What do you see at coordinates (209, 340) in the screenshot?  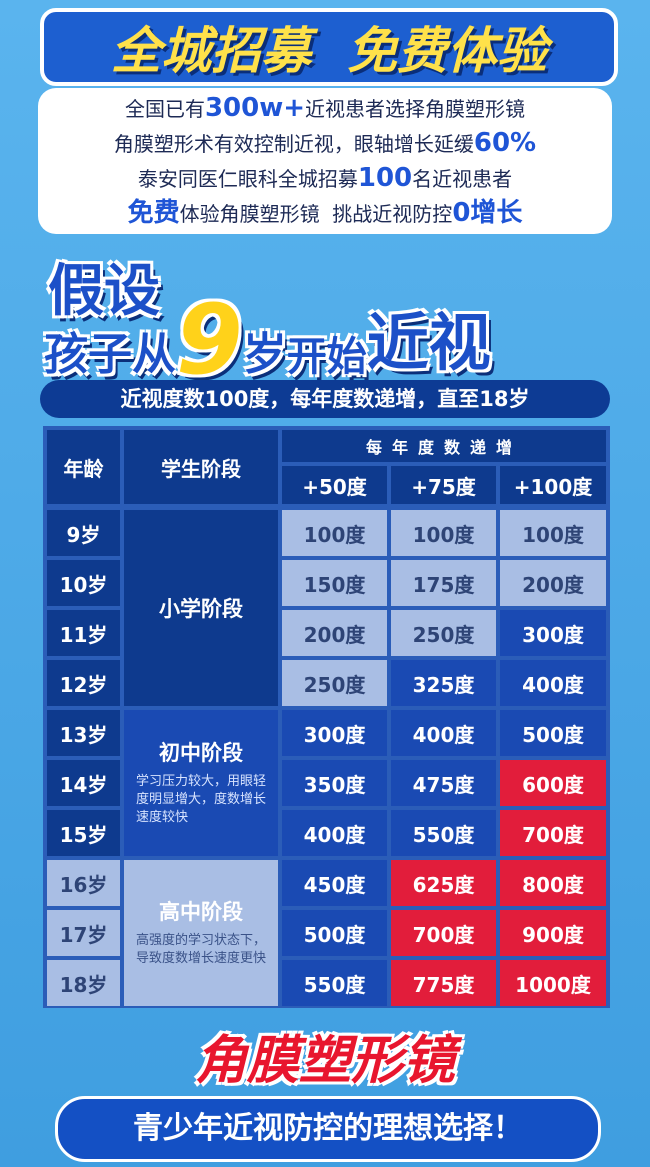 I see `headline-number: 9` at bounding box center [209, 340].